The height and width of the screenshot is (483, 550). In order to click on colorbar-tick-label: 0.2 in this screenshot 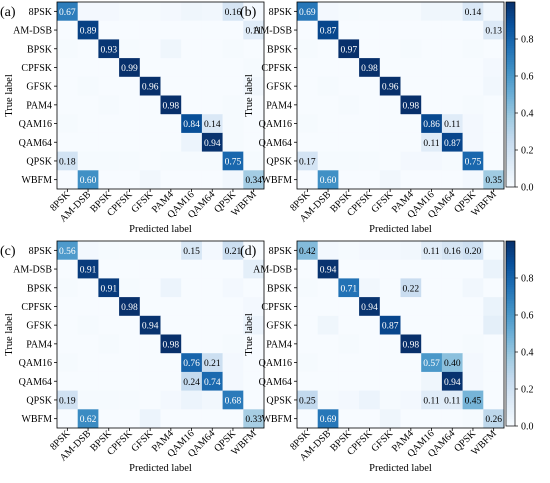, I will do `click(527, 151)`.